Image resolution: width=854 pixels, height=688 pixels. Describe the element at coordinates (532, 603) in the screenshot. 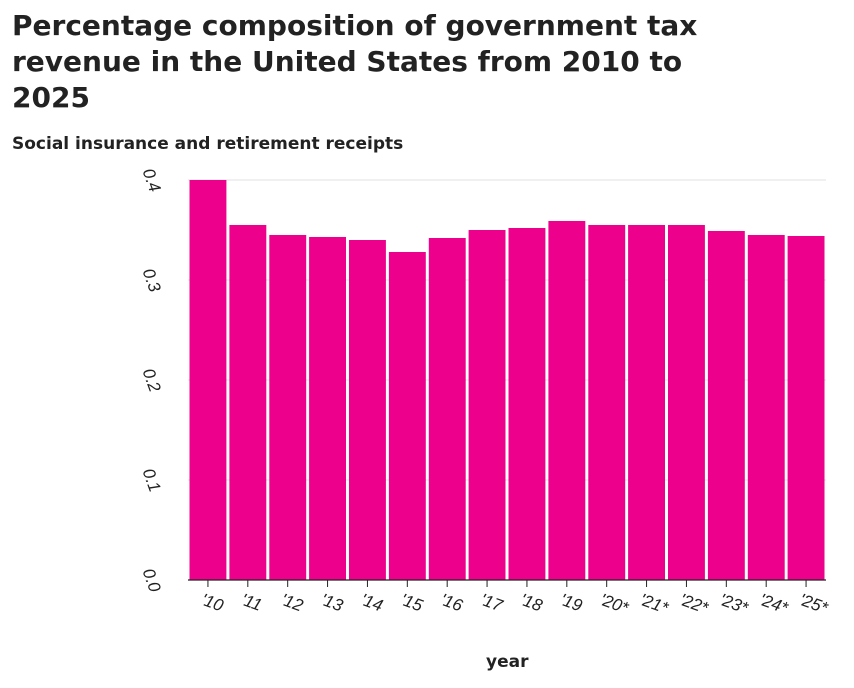

I see `x-tick-label: '18` at that location.